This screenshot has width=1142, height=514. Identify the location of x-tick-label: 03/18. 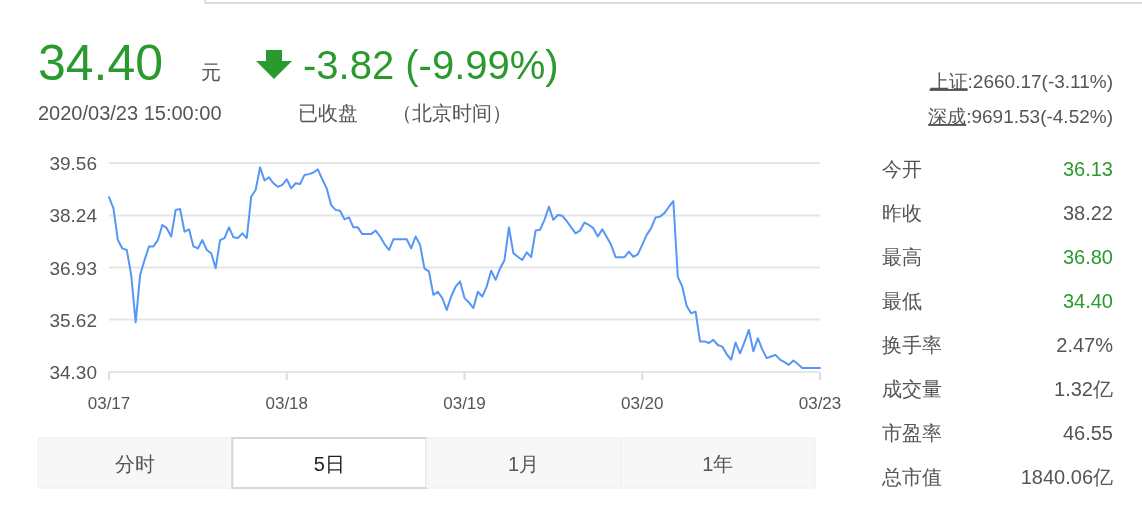
(287, 403).